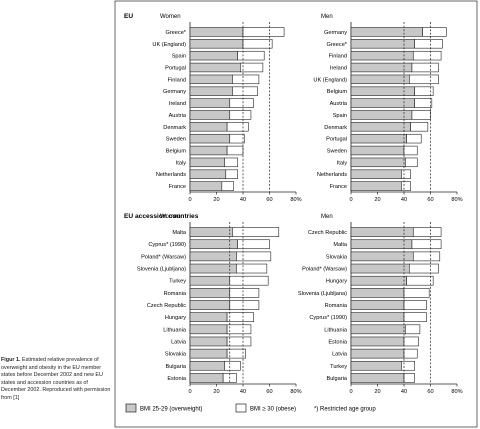  I want to click on chart1-x-tick-label: 40, so click(243, 200).